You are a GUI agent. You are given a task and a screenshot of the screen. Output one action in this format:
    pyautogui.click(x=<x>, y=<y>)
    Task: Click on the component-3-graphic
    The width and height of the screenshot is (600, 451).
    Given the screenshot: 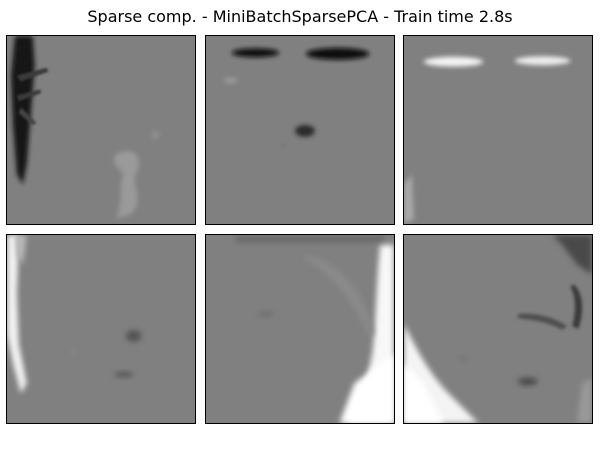 What is the action you would take?
    pyautogui.click(x=498, y=130)
    